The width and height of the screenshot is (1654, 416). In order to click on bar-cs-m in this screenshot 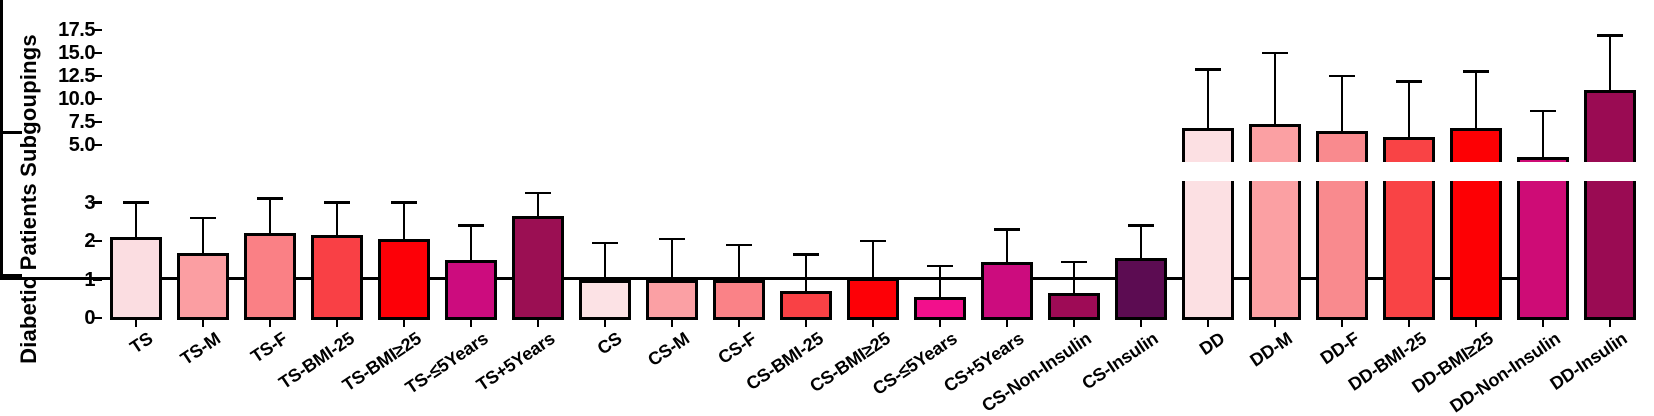, I will do `click(672, 299)`.